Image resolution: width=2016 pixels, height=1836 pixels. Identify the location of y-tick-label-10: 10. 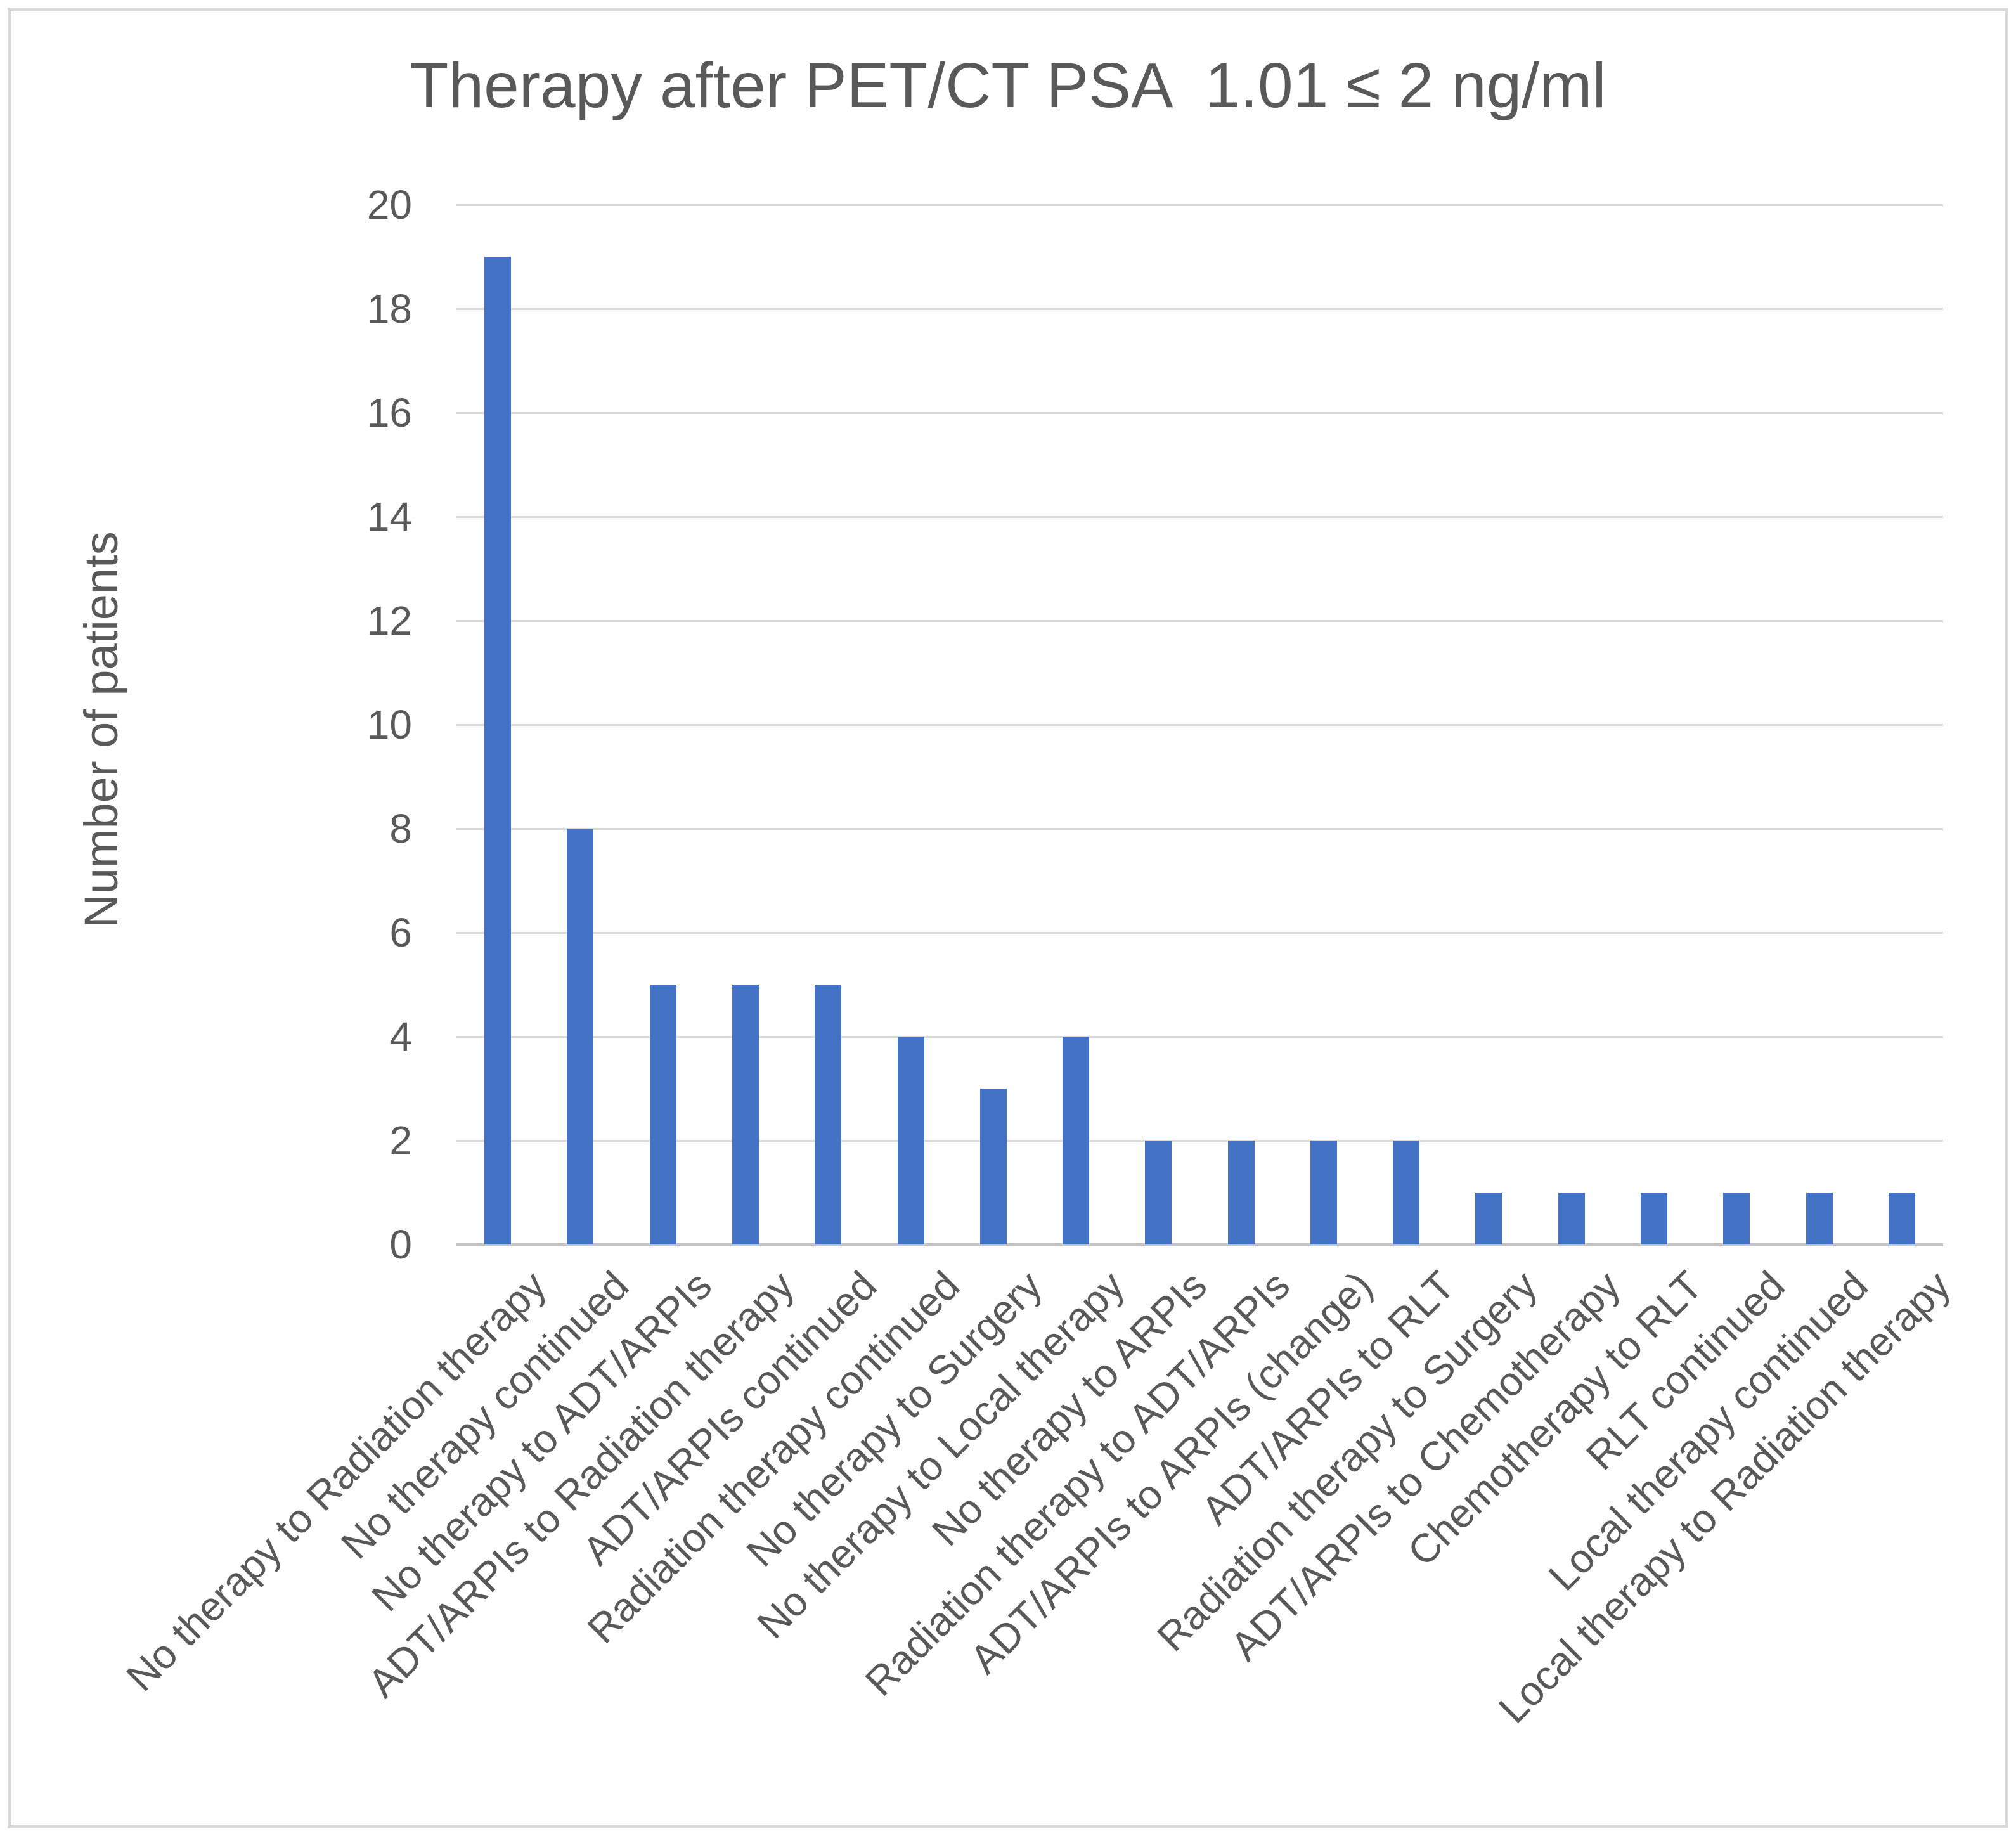
(389, 724).